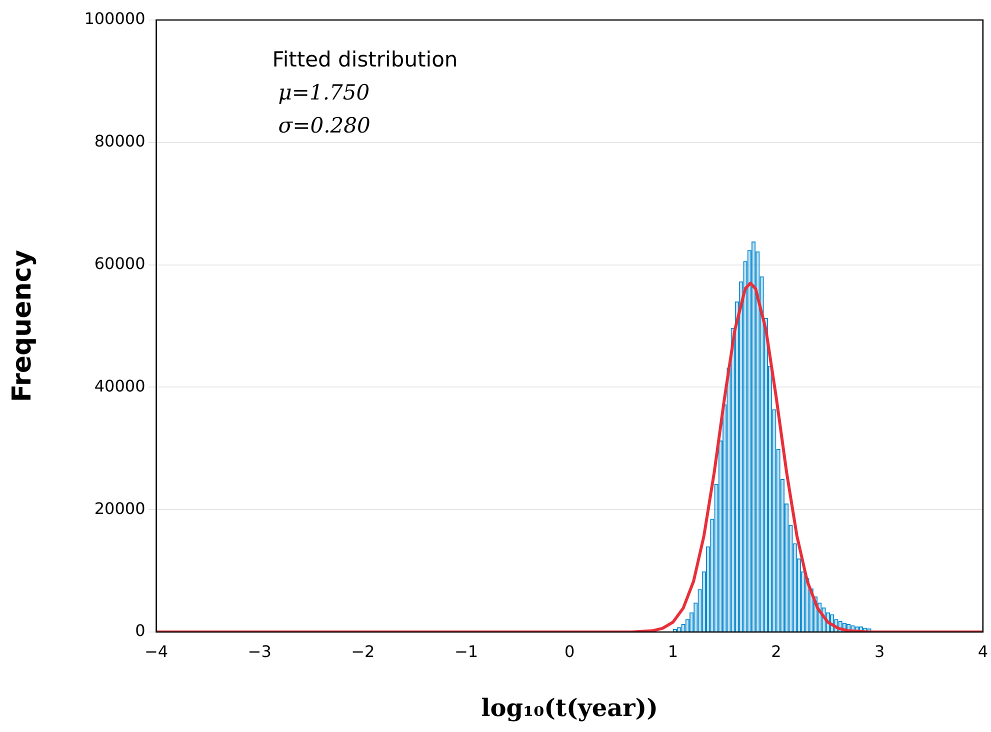 The image size is (991, 732). I want to click on y-axis-title: Frequency, so click(22, 326).